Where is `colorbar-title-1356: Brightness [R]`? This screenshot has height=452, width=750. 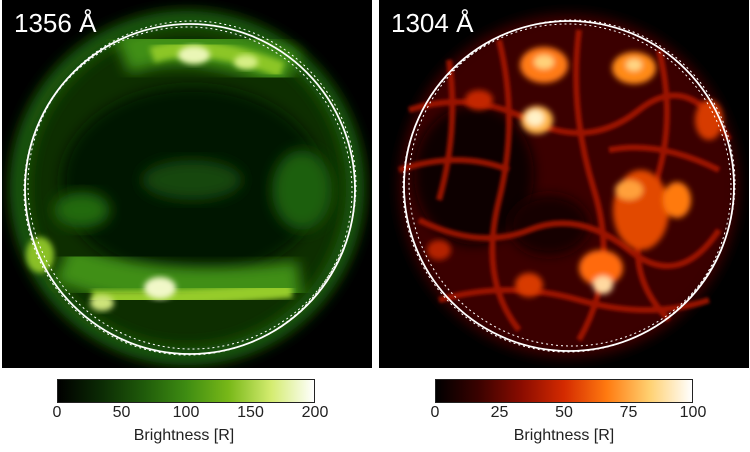
colorbar-title-1356: Brightness [R] is located at coordinates (184, 435).